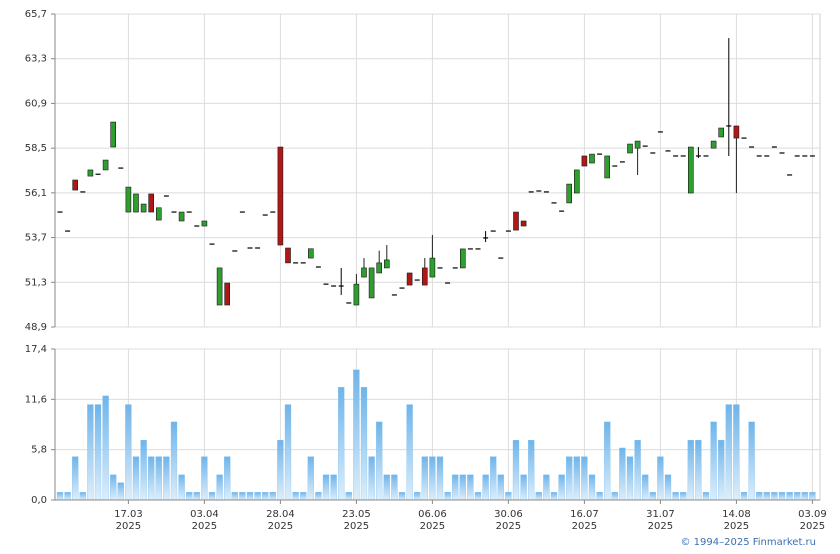 The width and height of the screenshot is (840, 554). I want to click on y-tick-label: 17,4, so click(36, 349).